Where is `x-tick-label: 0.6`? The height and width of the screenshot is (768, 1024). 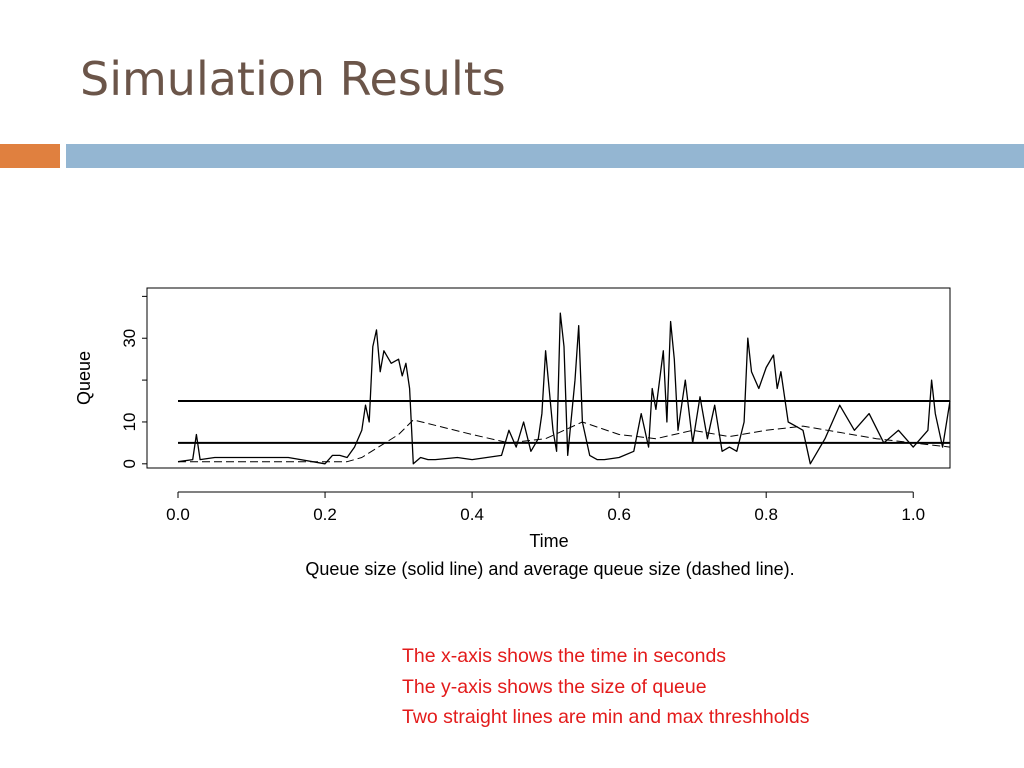
x-tick-label: 0.6 is located at coordinates (619, 514).